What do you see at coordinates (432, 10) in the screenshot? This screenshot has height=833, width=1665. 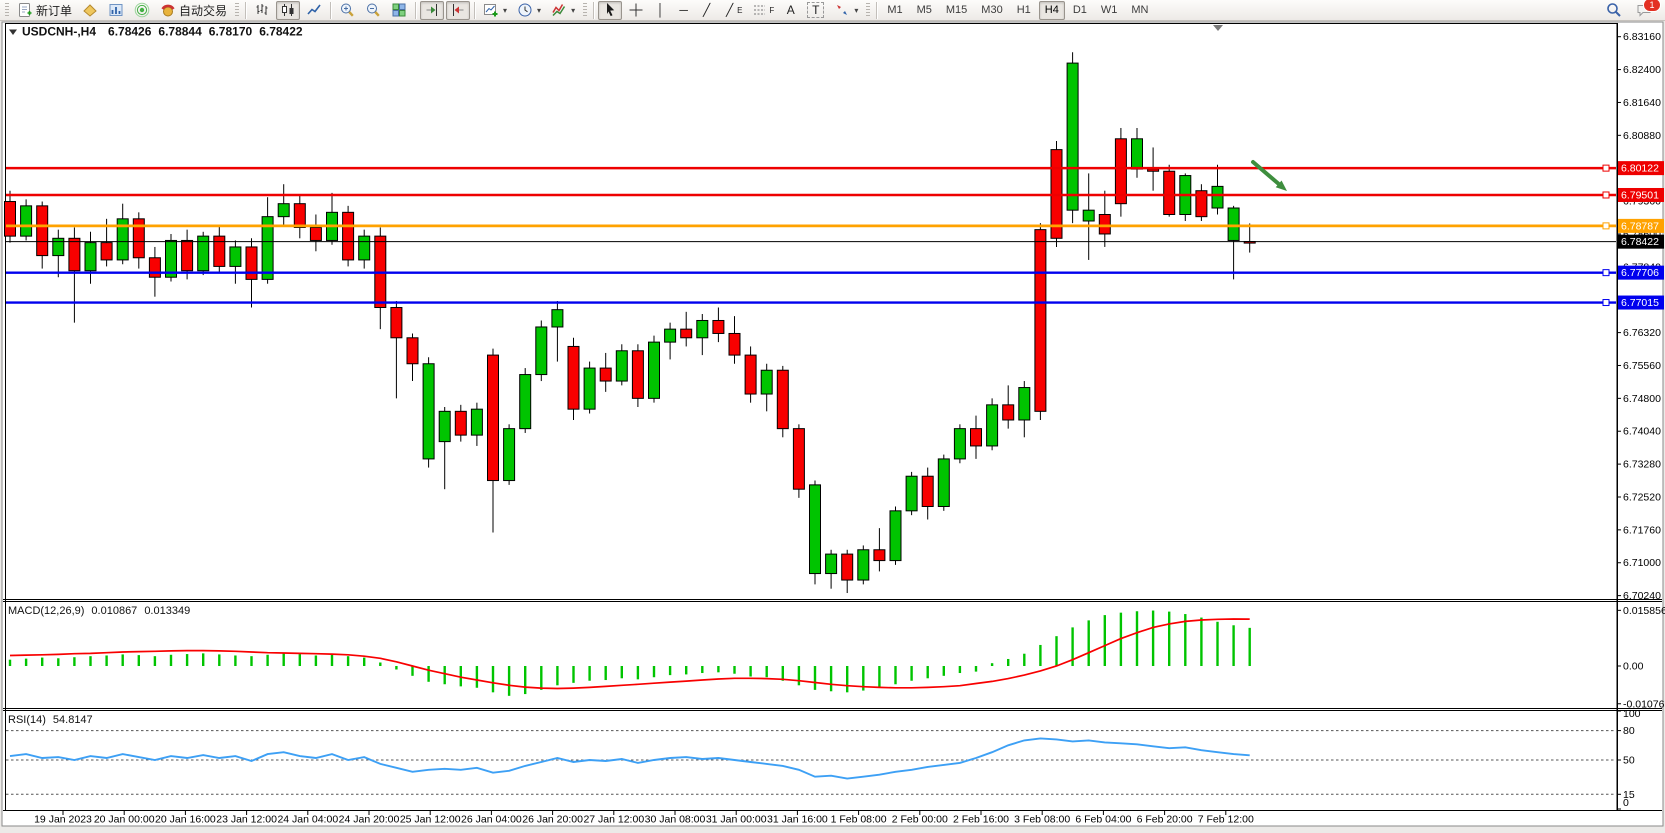 I see `auto-scroll-button` at bounding box center [432, 10].